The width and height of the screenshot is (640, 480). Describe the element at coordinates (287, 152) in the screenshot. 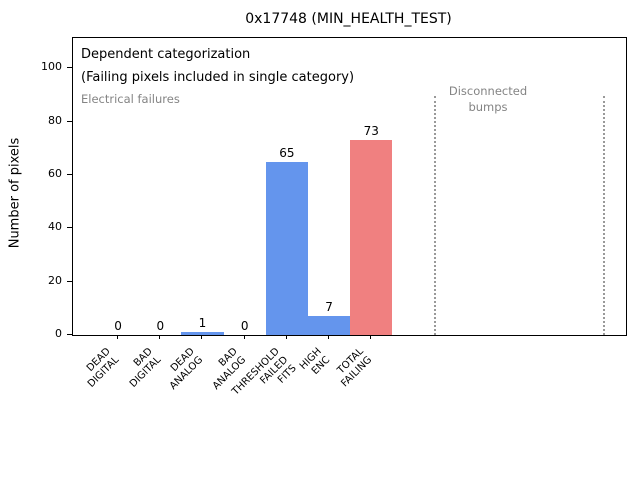

I see `bar-value-label-threshold-failed-fits: 65` at that location.